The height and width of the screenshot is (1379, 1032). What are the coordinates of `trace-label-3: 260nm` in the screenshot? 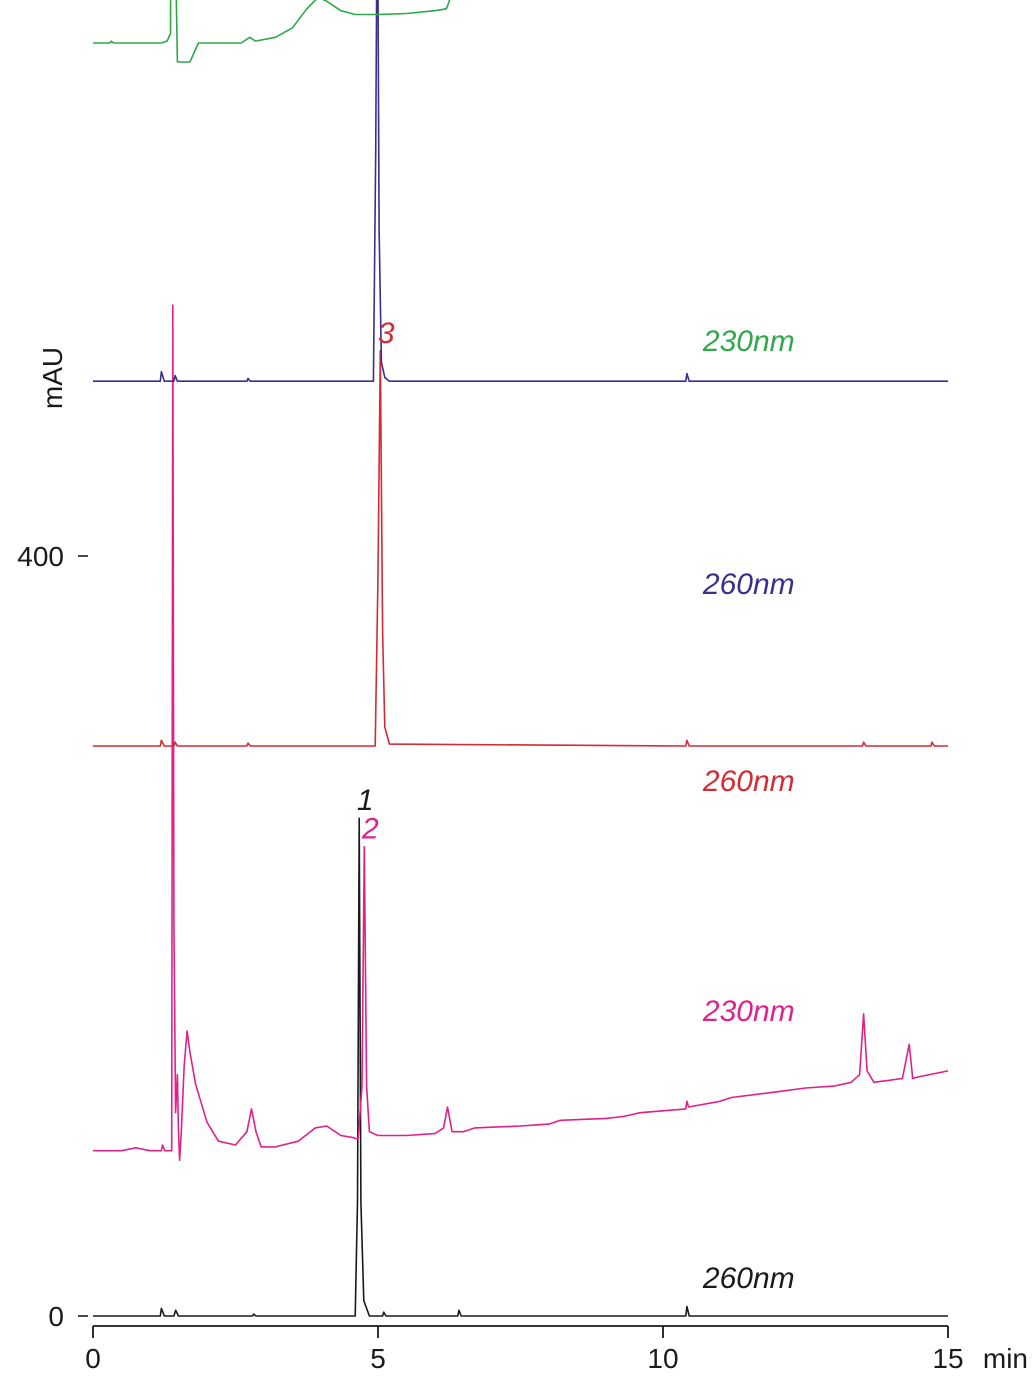 It's located at (748, 781).